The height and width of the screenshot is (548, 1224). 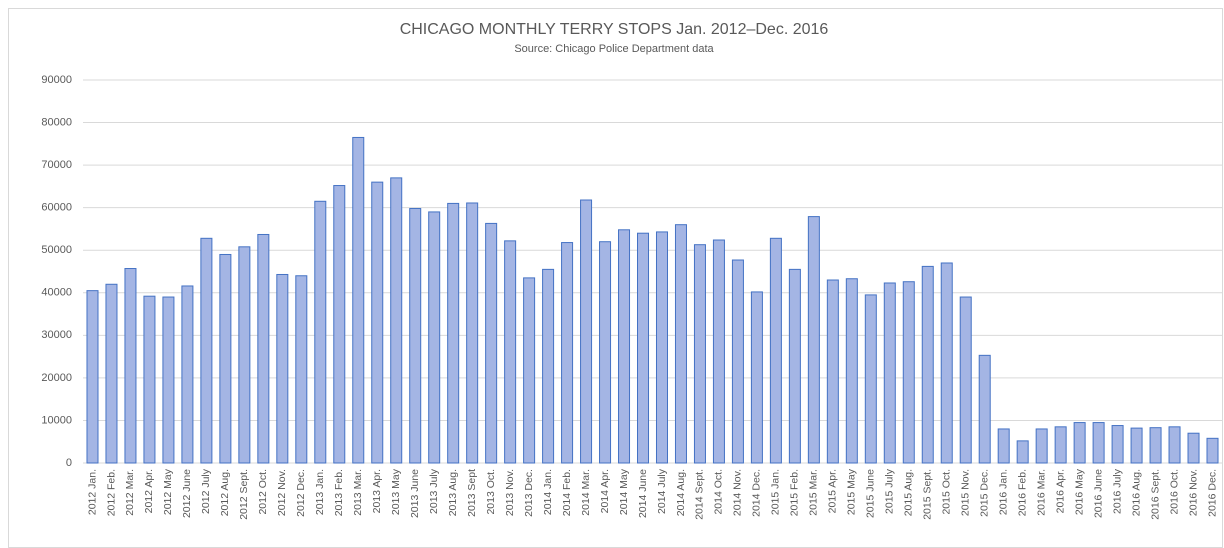 What do you see at coordinates (719, 492) in the screenshot?
I see `x-tick-label: 2014 Oct.` at bounding box center [719, 492].